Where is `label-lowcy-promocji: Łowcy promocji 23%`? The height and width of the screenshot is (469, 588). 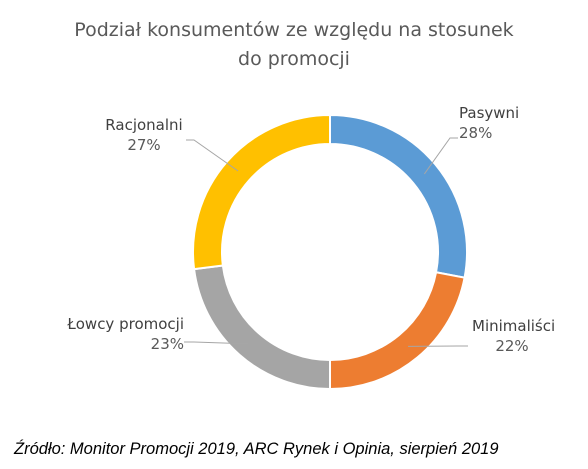
label-lowcy-promocji: Łowcy promocji 23% is located at coordinates (114, 334).